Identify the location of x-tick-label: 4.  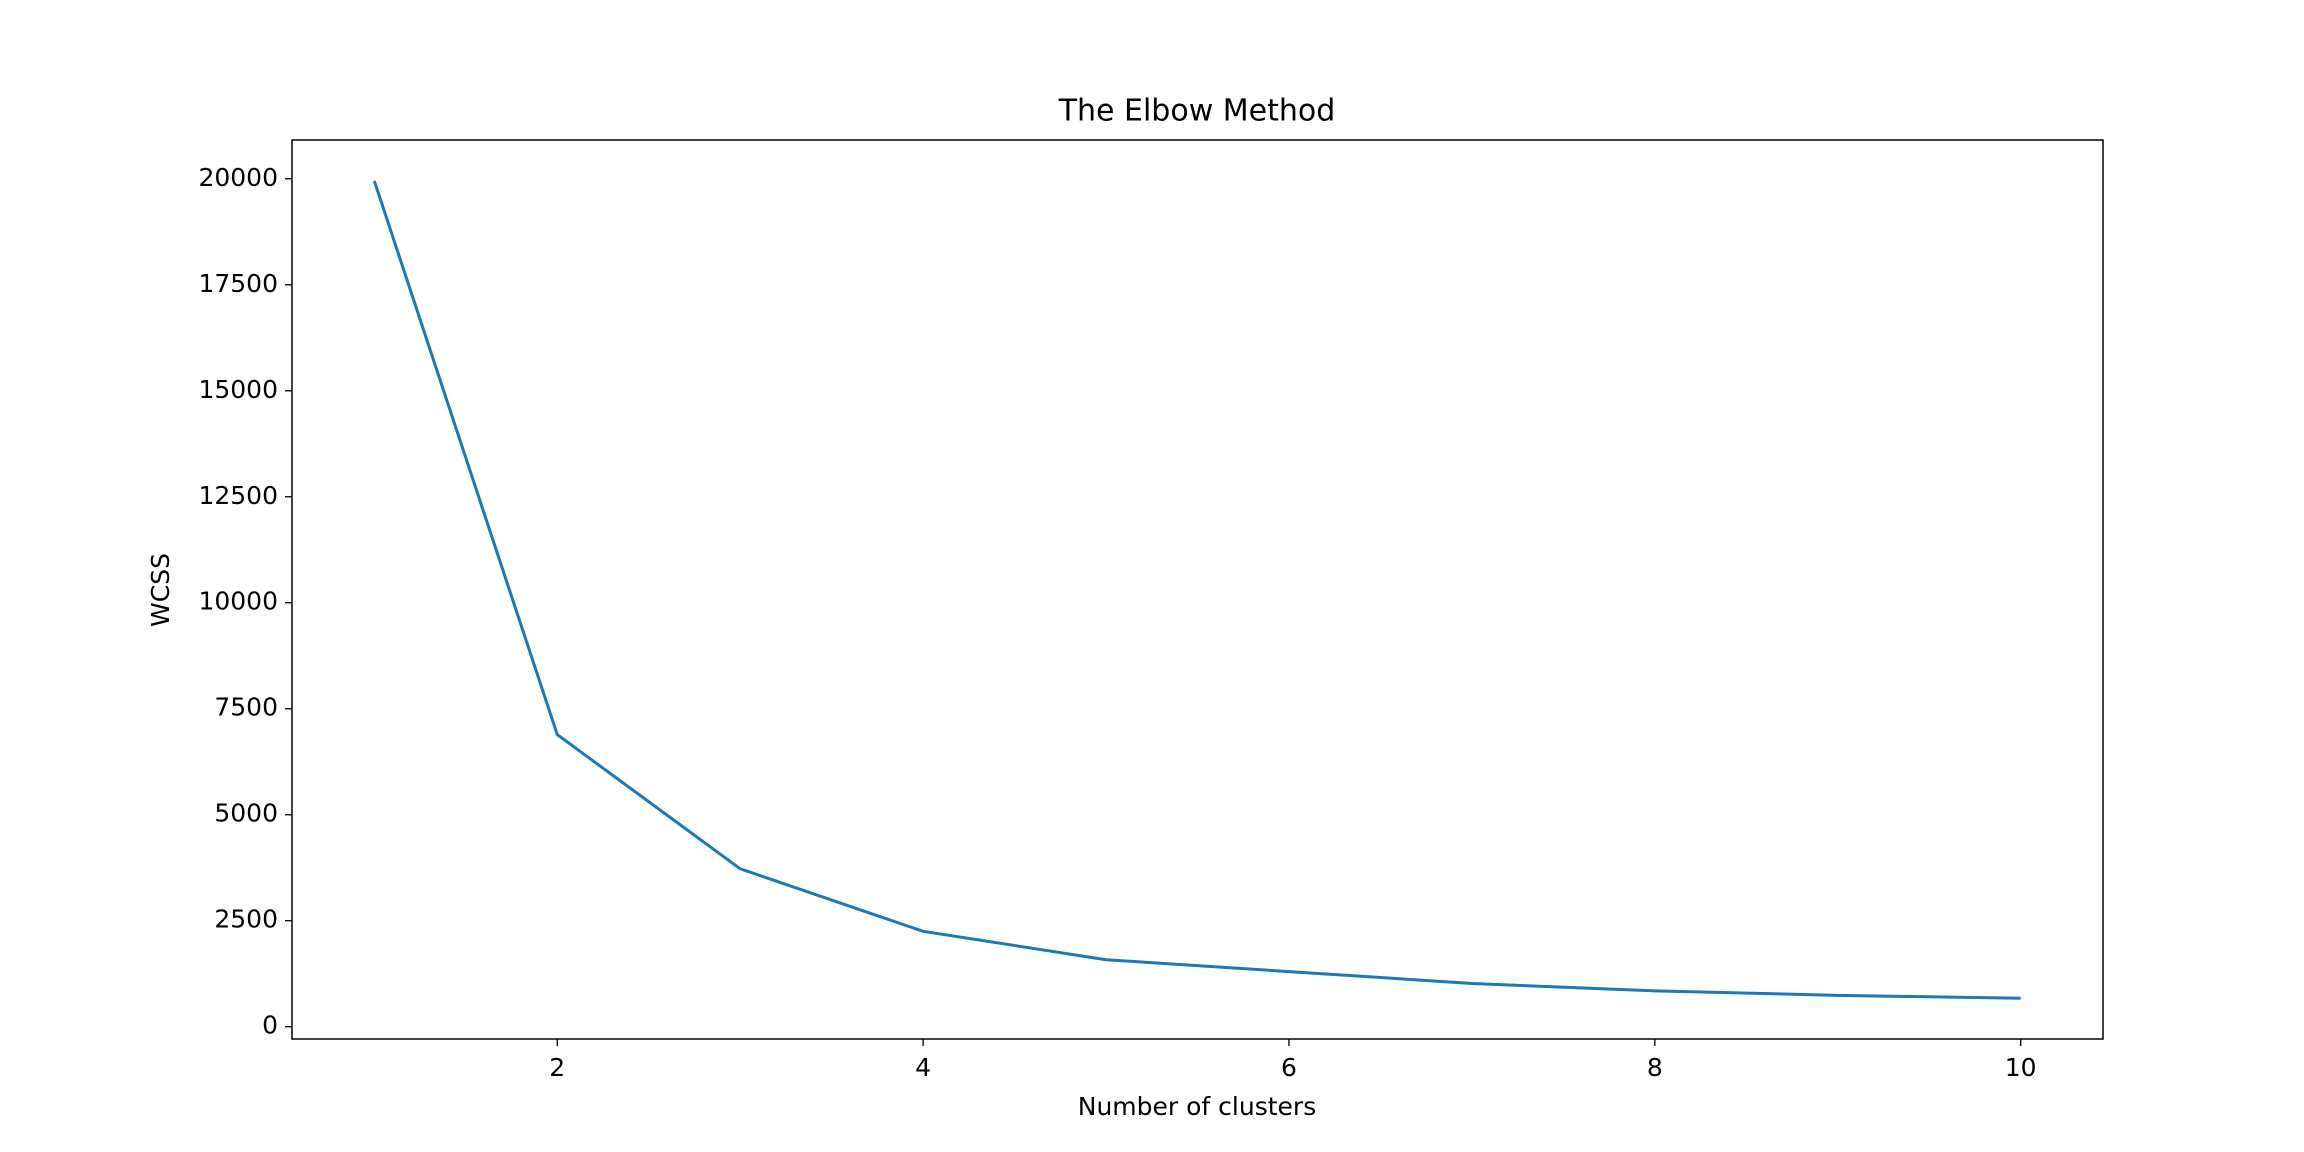
(923, 1067).